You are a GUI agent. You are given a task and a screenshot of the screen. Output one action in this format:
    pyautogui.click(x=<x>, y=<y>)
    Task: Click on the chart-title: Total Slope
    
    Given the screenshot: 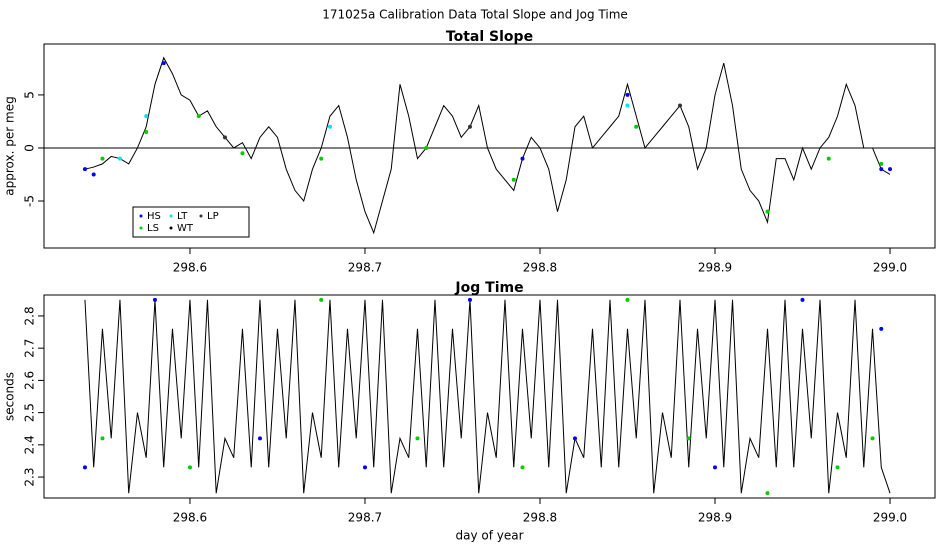 What is the action you would take?
    pyautogui.click(x=489, y=37)
    